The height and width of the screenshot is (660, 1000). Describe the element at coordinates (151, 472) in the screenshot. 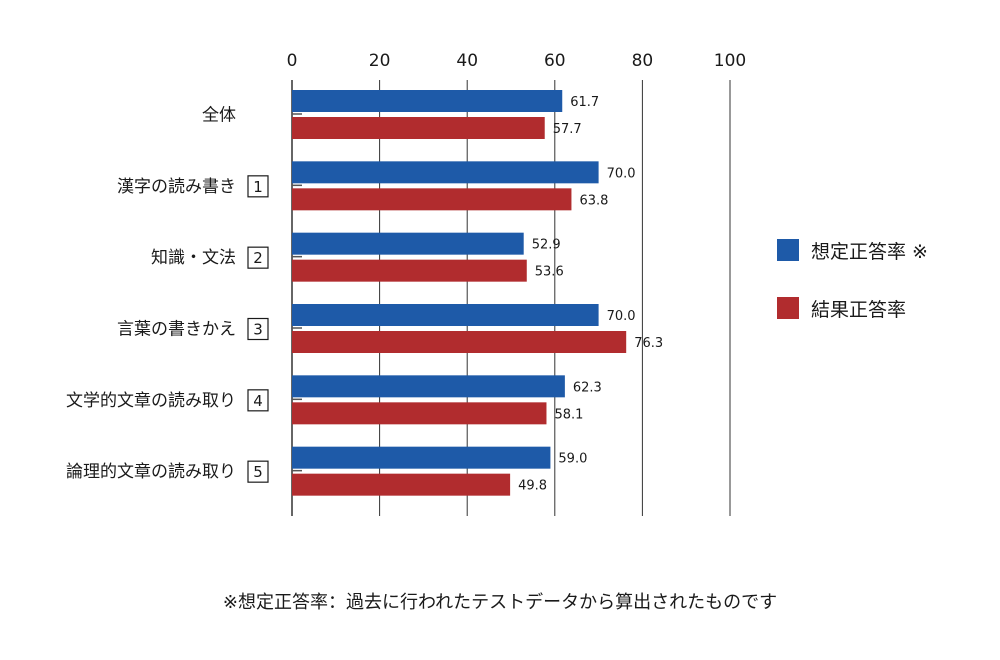

I see `category-label: 論理的文章の読み取り` at that location.